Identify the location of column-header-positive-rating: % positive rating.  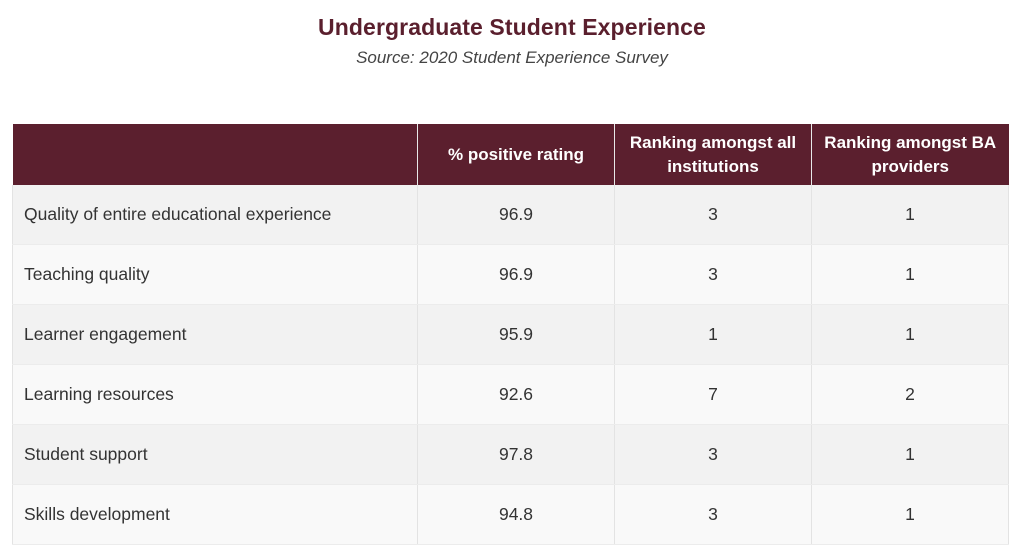
(516, 154).